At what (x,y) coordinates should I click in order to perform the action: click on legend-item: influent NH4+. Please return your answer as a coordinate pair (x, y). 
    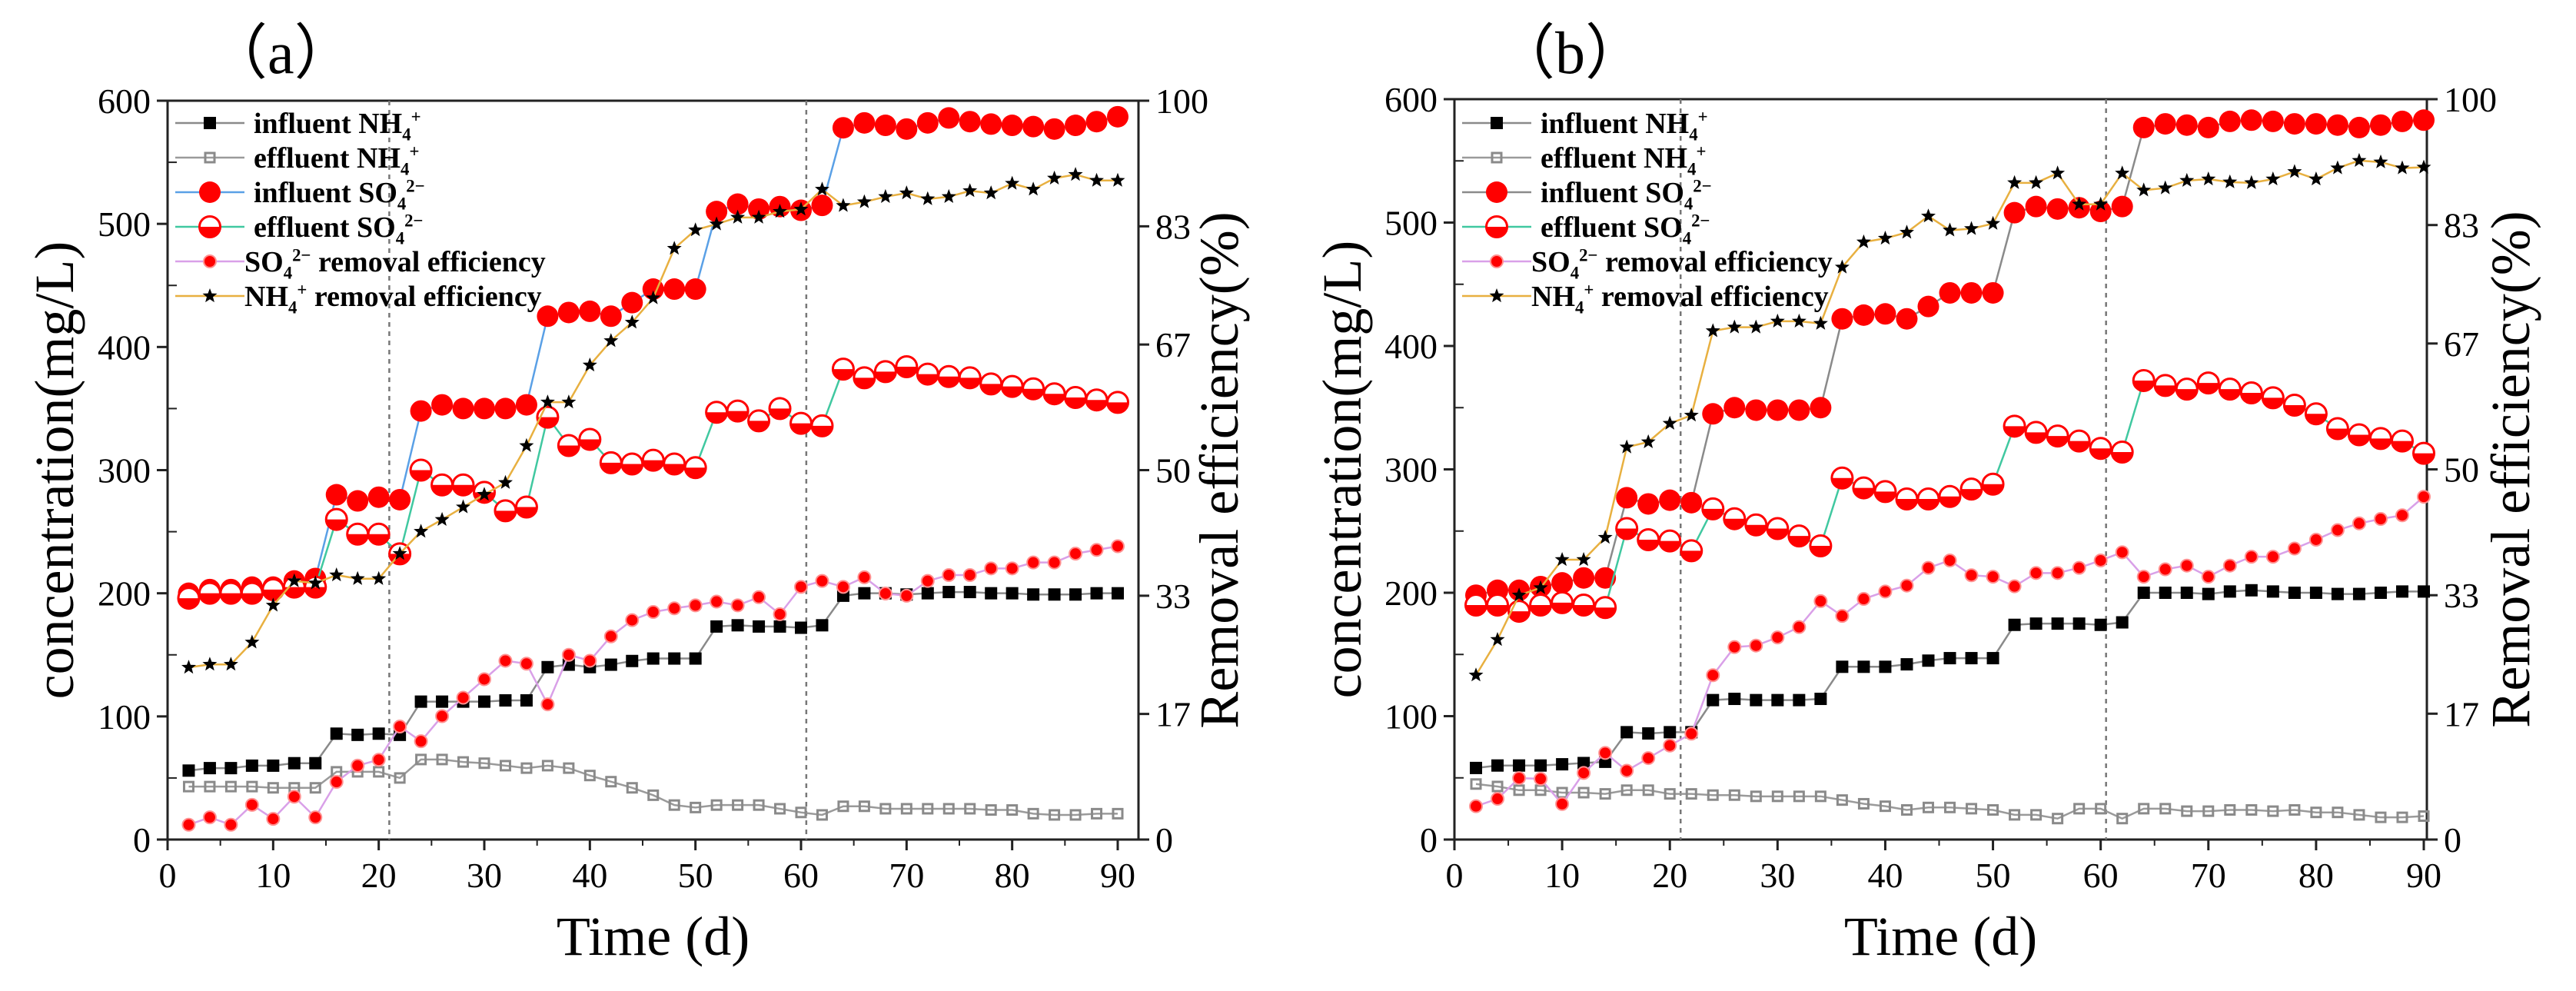
    Looking at the image, I should click on (1585, 126).